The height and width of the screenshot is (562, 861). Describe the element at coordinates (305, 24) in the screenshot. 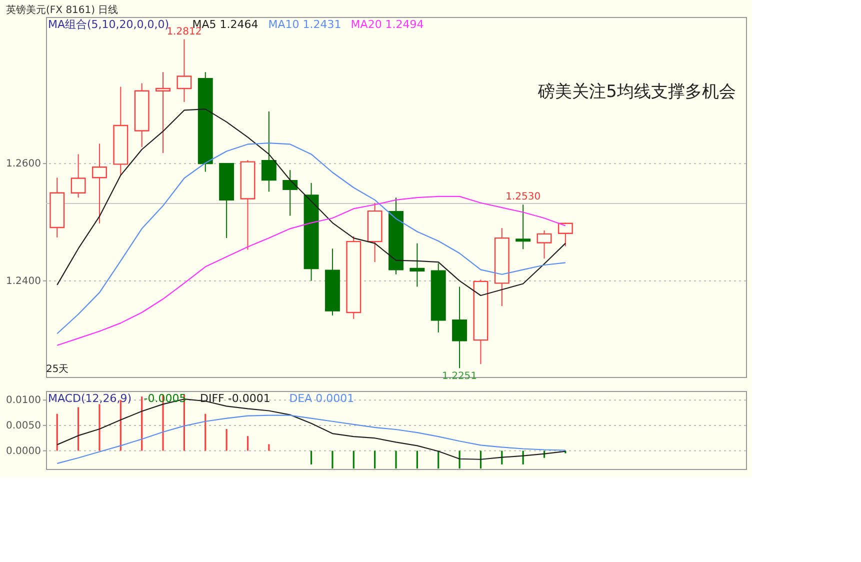

I see `text: MA10 1.2431` at that location.